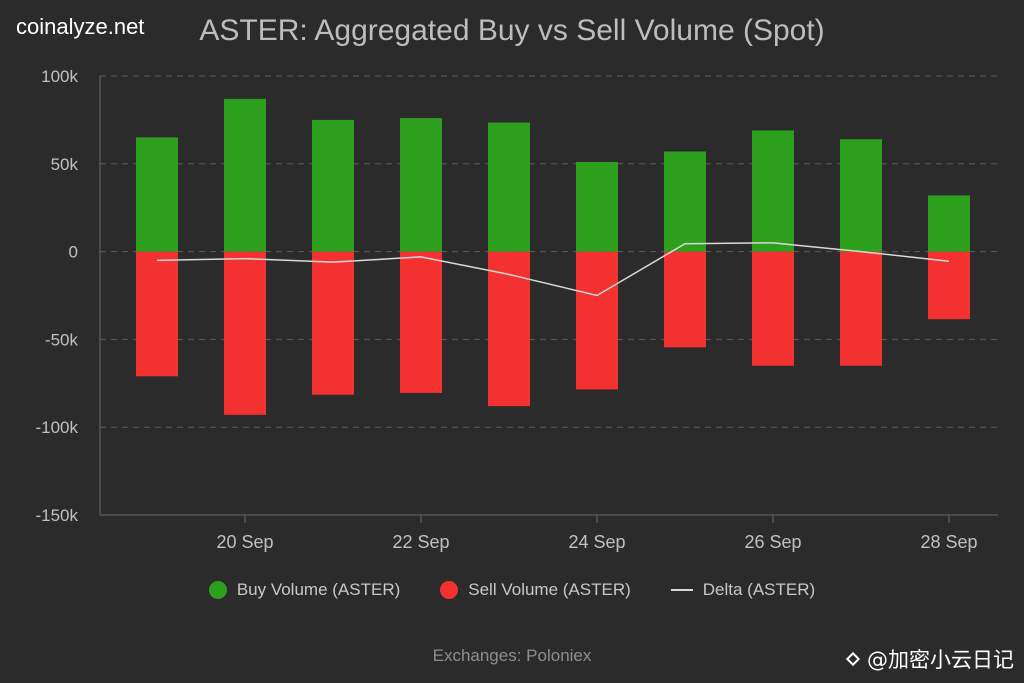  I want to click on y-tick-label: 100k, so click(59, 76).